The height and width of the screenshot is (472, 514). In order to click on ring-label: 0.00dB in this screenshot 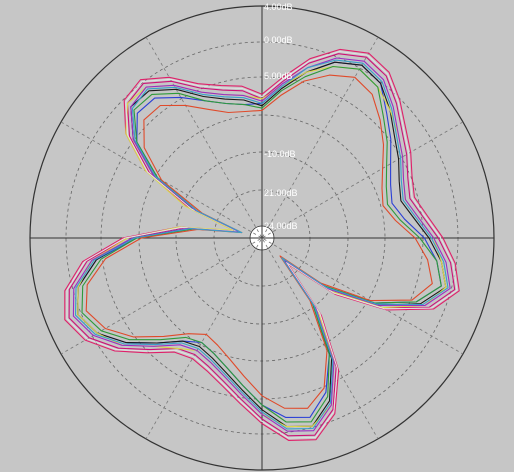, I will do `click(278, 40)`.